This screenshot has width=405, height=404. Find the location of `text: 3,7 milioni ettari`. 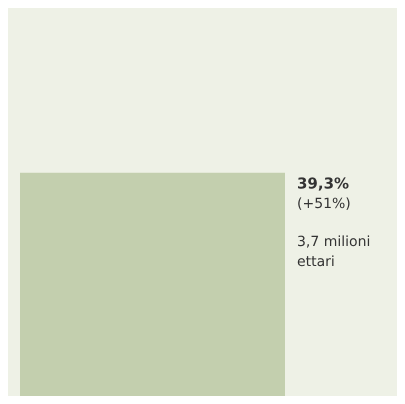

text: 3,7 milioni ettari is located at coordinates (334, 252).